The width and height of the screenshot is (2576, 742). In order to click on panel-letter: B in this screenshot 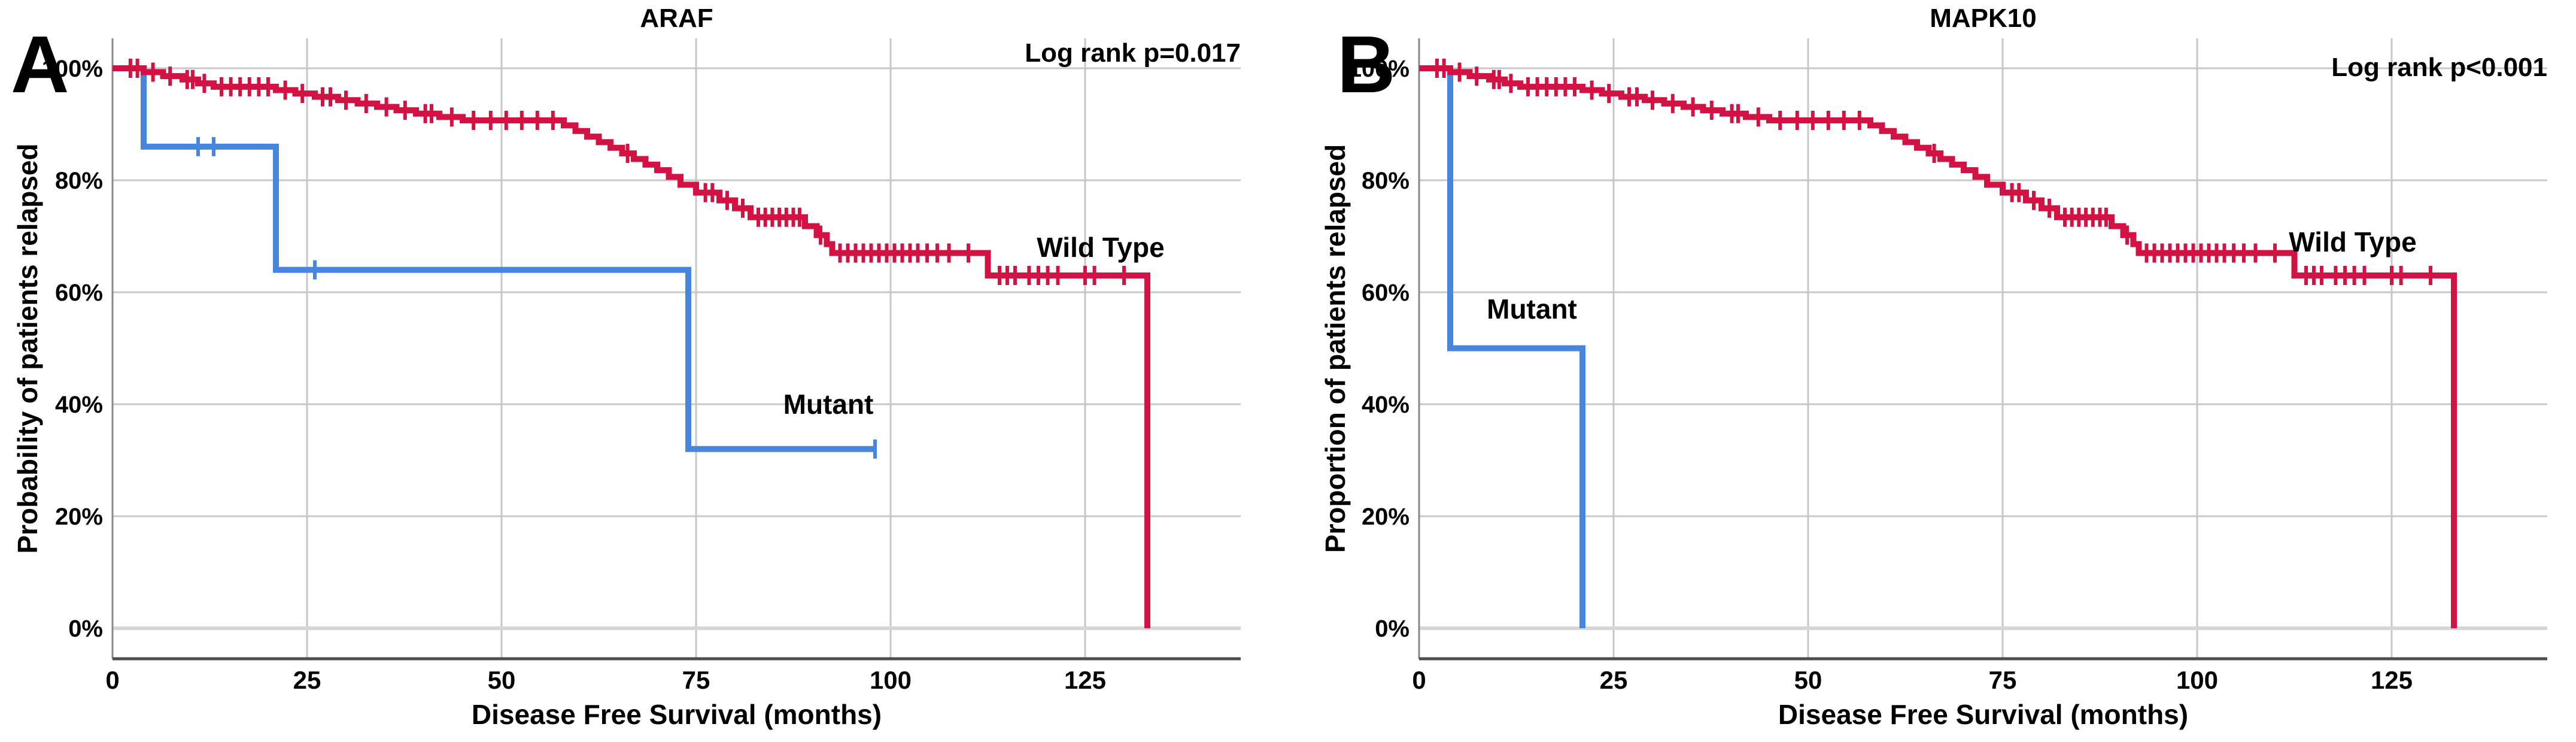, I will do `click(1366, 64)`.